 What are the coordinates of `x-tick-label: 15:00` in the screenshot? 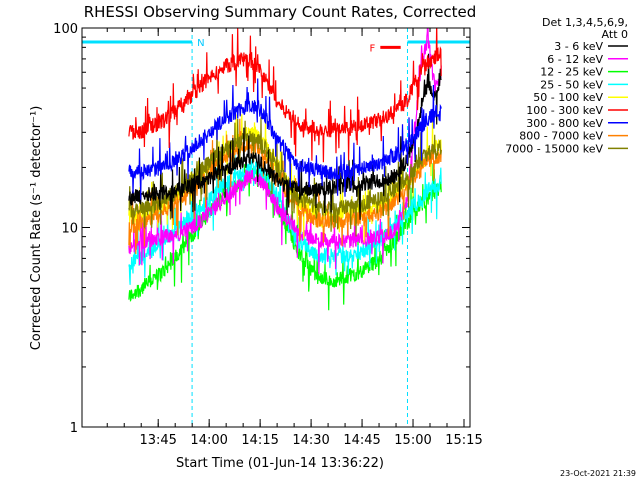 It's located at (412, 440).